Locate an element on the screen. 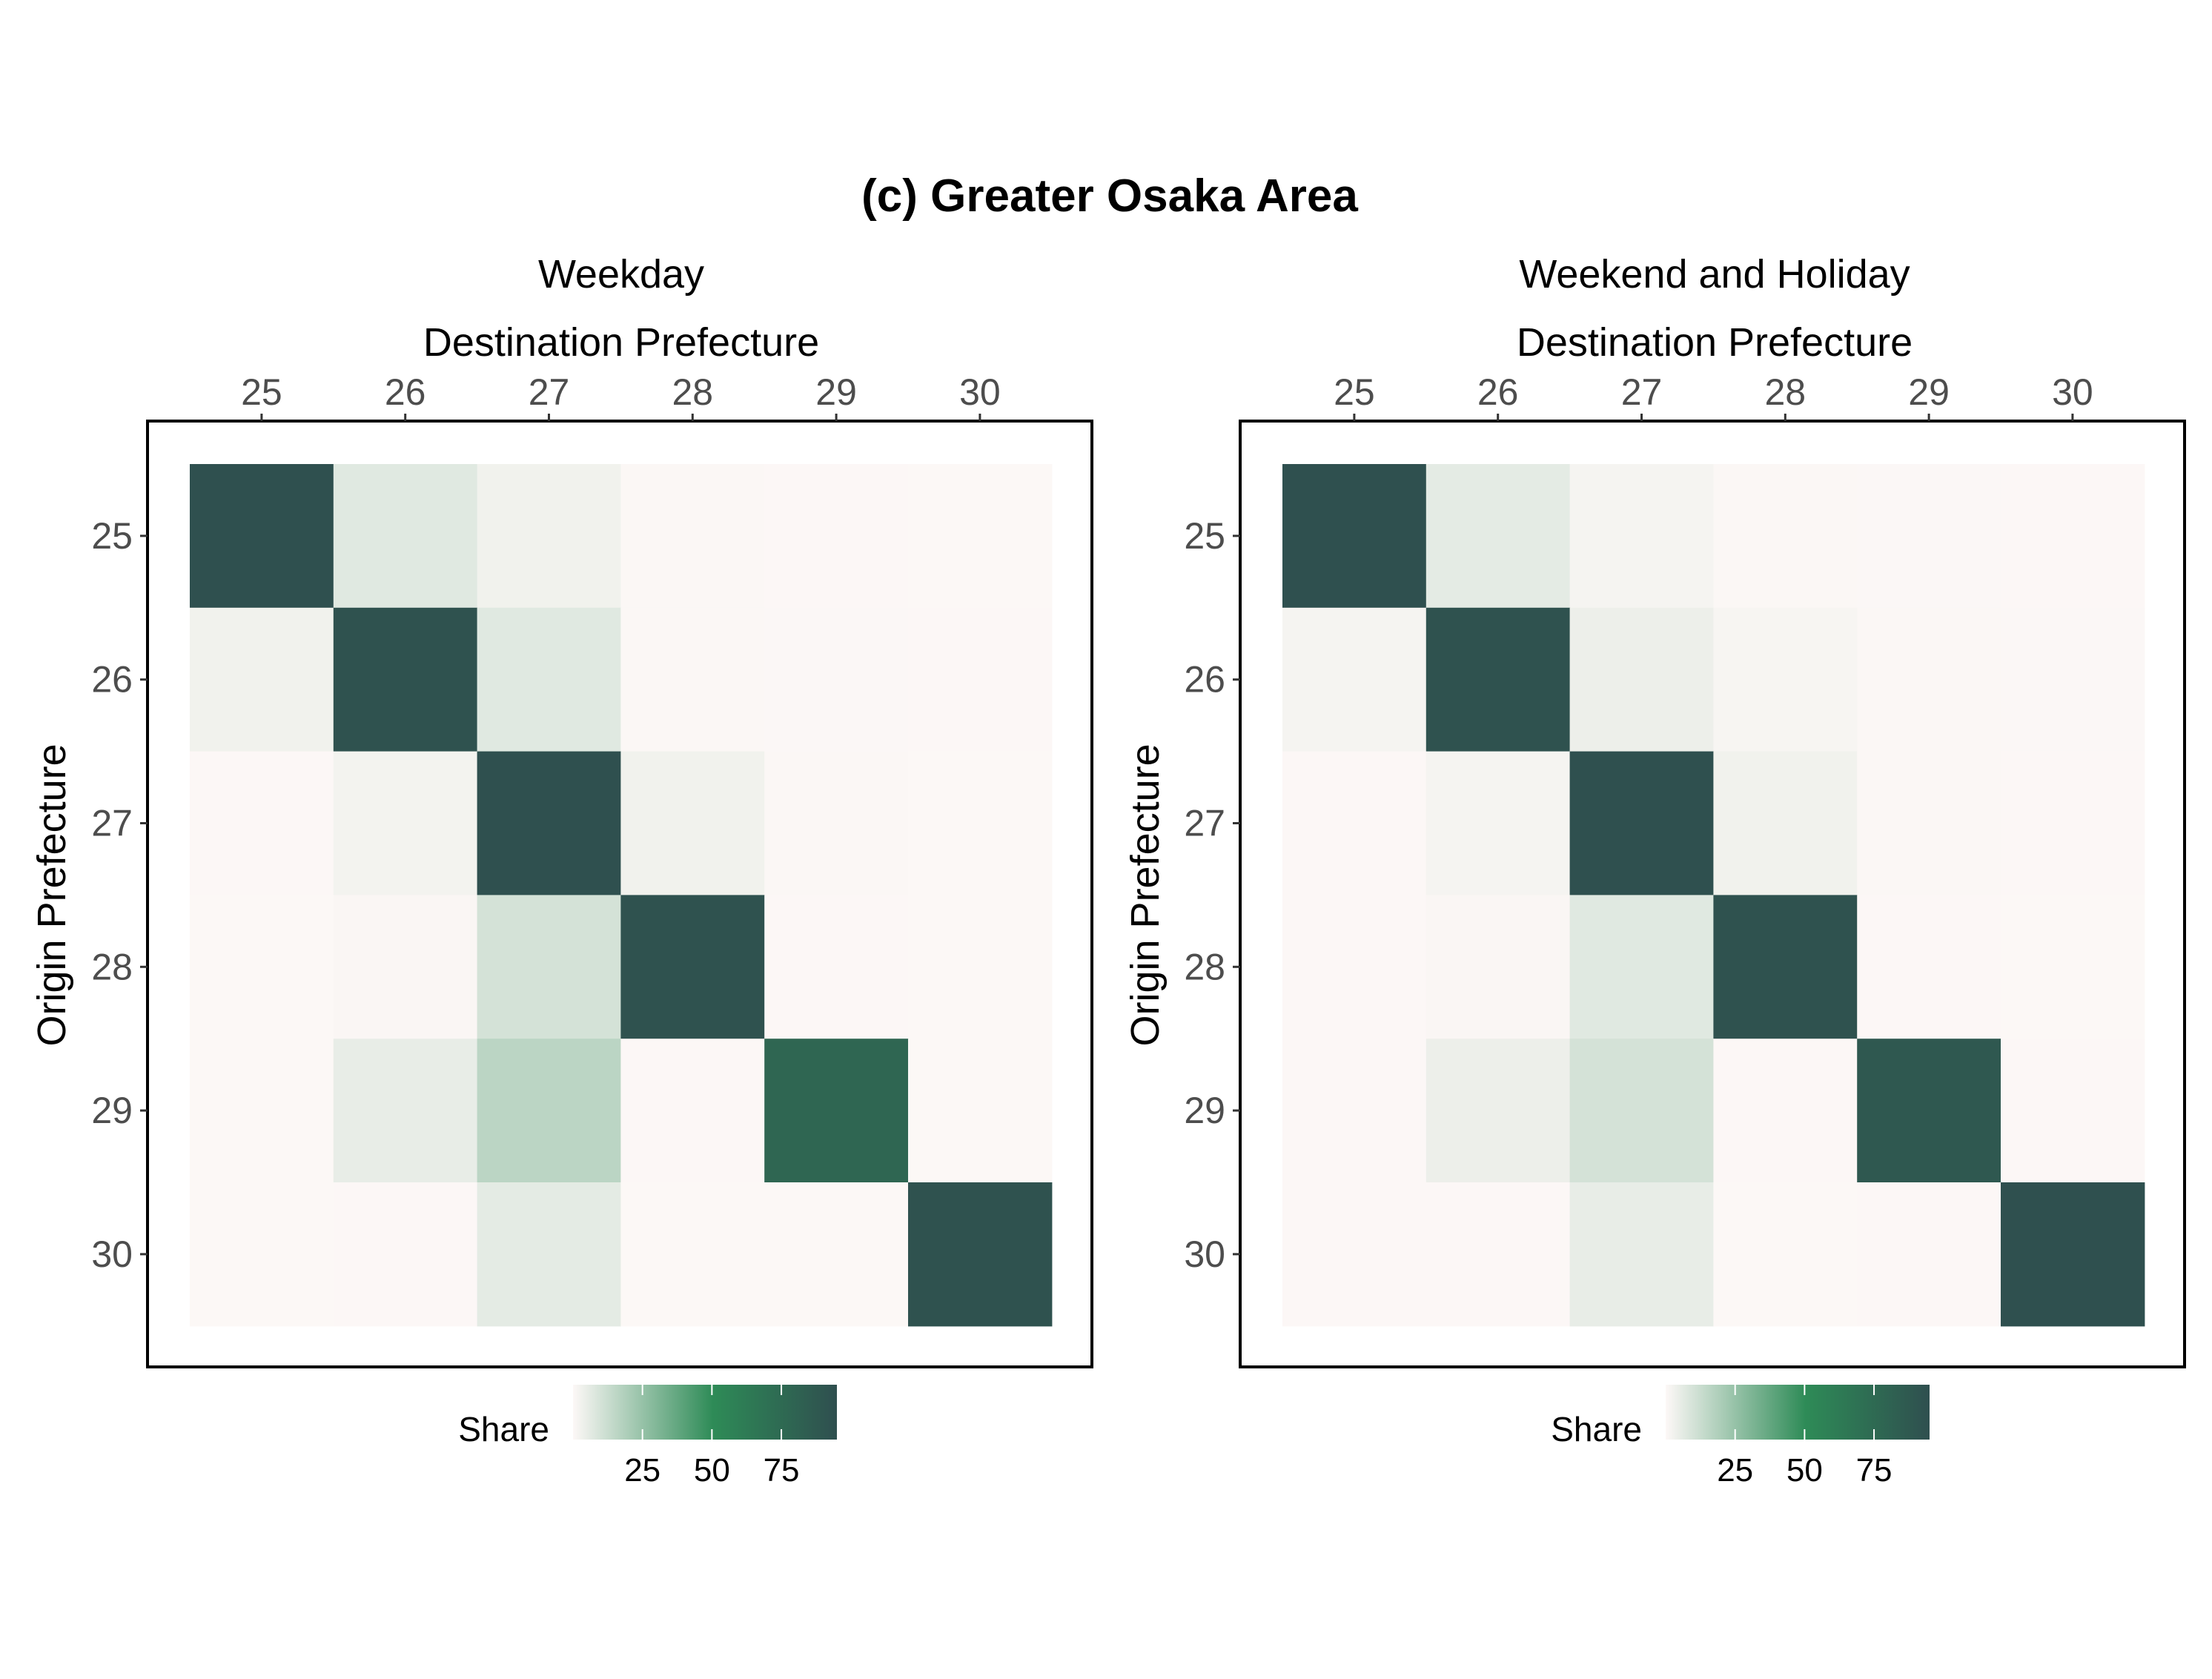  x-tick-label: 27 is located at coordinates (1642, 392).